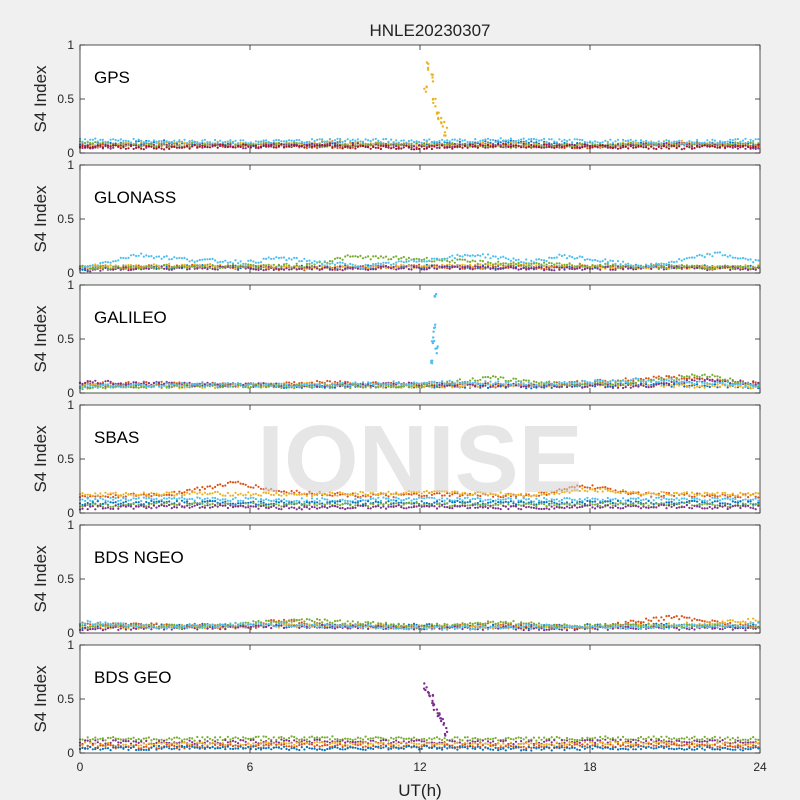  Describe the element at coordinates (70, 45) in the screenshot. I see `y-tick-label: 1` at that location.